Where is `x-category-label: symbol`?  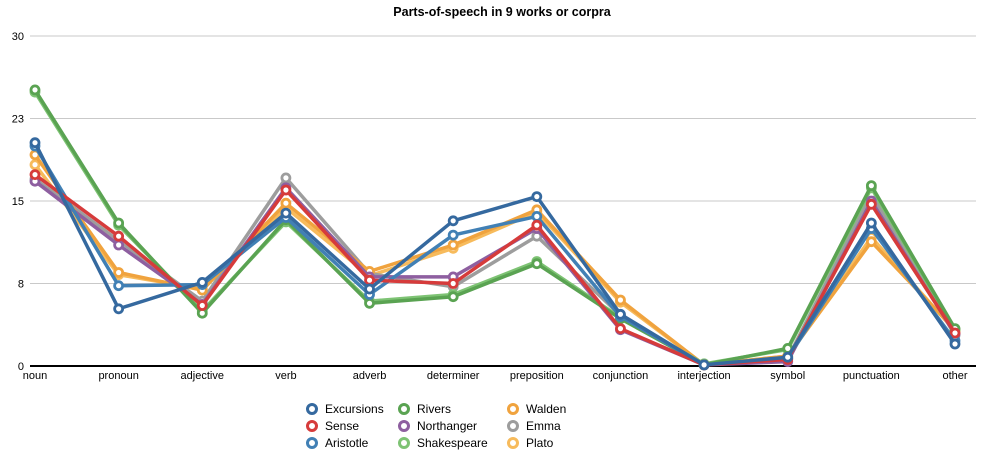
x-category-label: symbol is located at coordinates (787, 376).